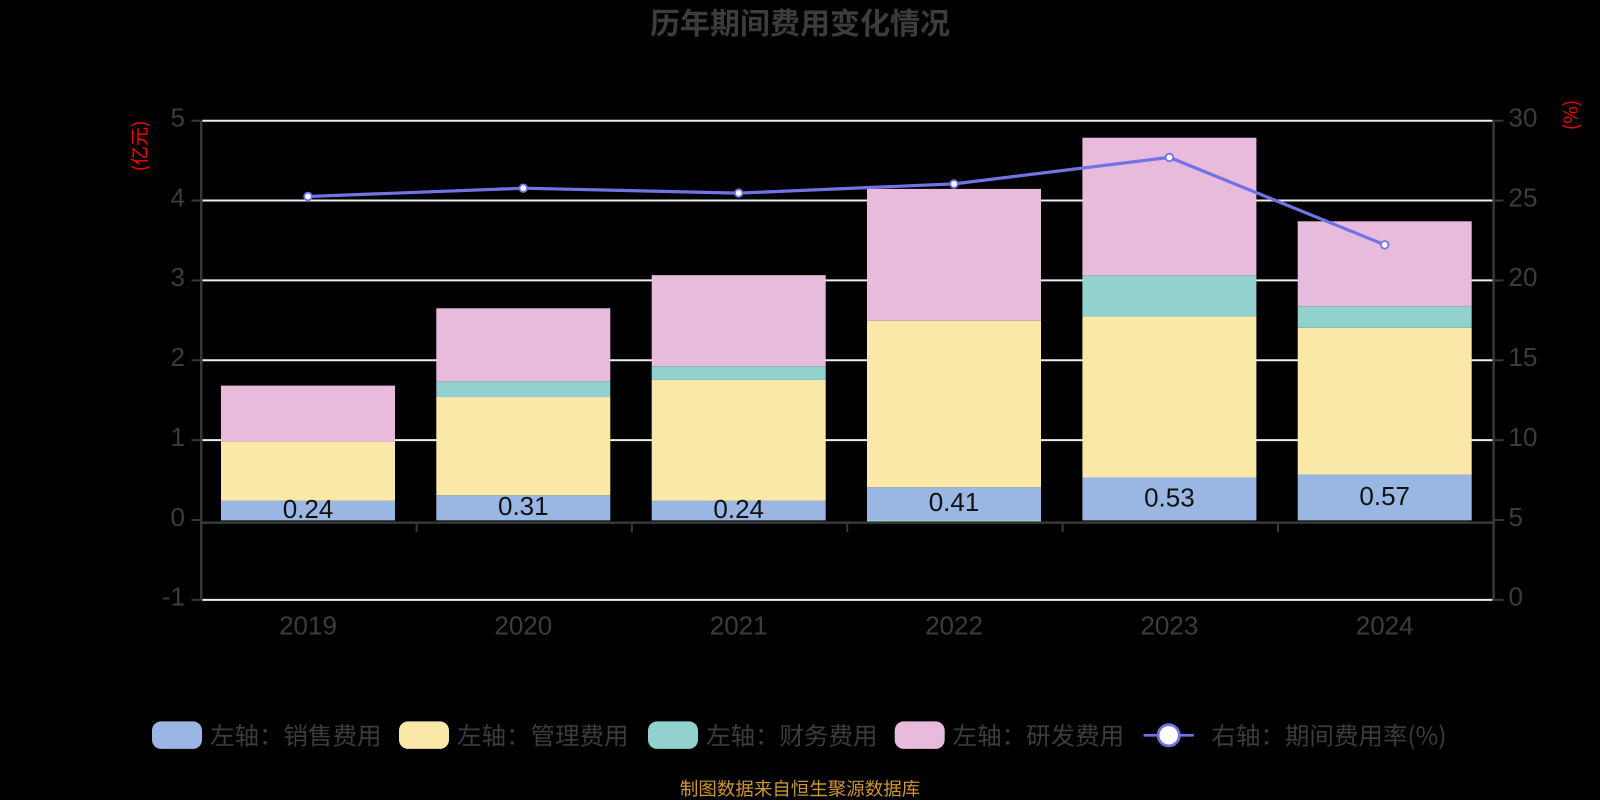  Describe the element at coordinates (1523, 118) in the screenshot. I see `svg-text: 30` at that location.